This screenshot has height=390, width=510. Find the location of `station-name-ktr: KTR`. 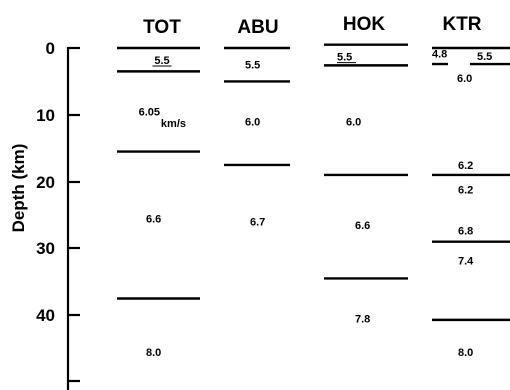

station-name-ktr: KTR is located at coordinates (461, 24).